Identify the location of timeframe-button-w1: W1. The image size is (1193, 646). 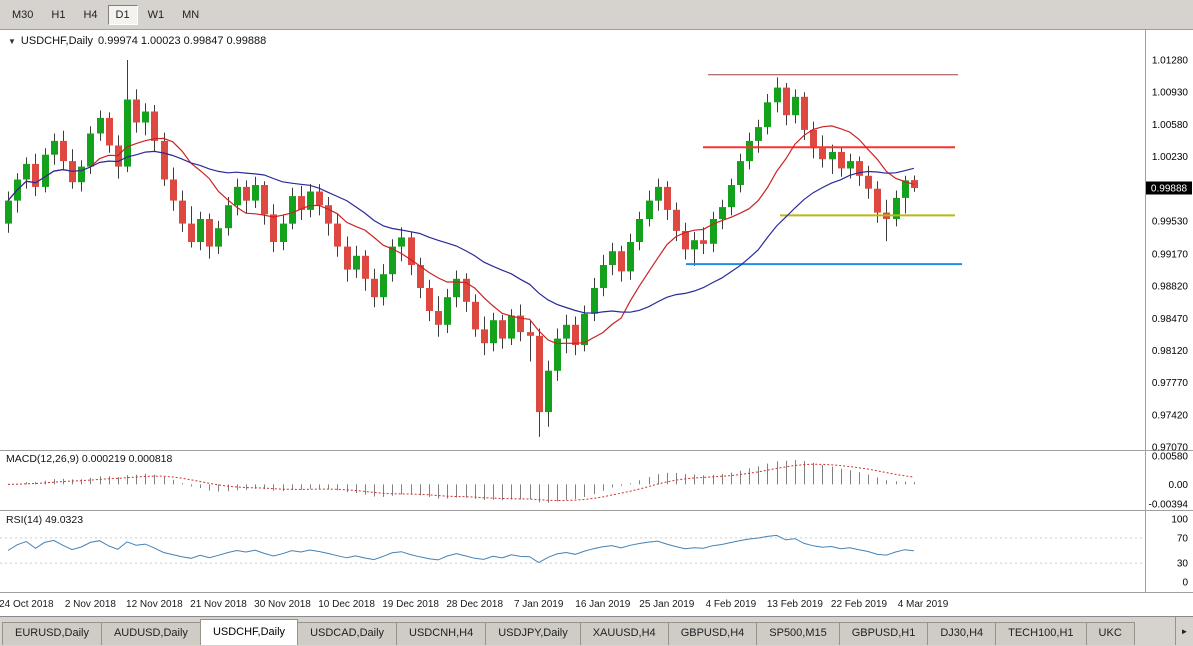
(156, 14).